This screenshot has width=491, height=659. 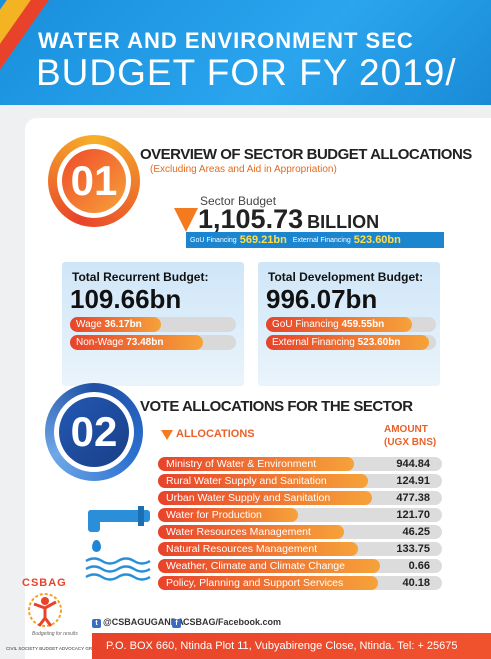 I want to click on row-label: Policy, Planning and Support Services, so click(x=255, y=583).